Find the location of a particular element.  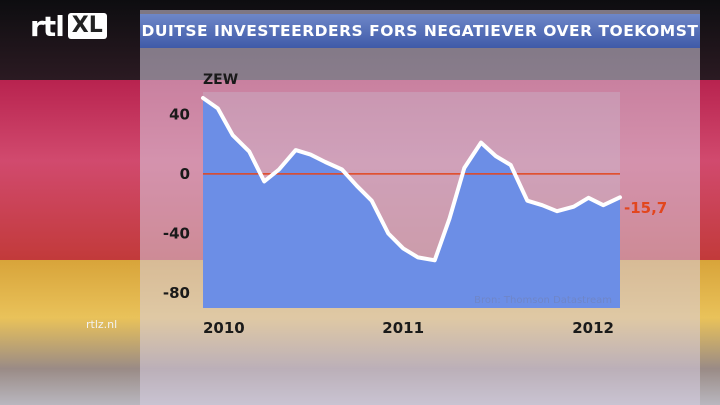

x-axis-ticks: 2010 2011 2012 is located at coordinates (408, 328).